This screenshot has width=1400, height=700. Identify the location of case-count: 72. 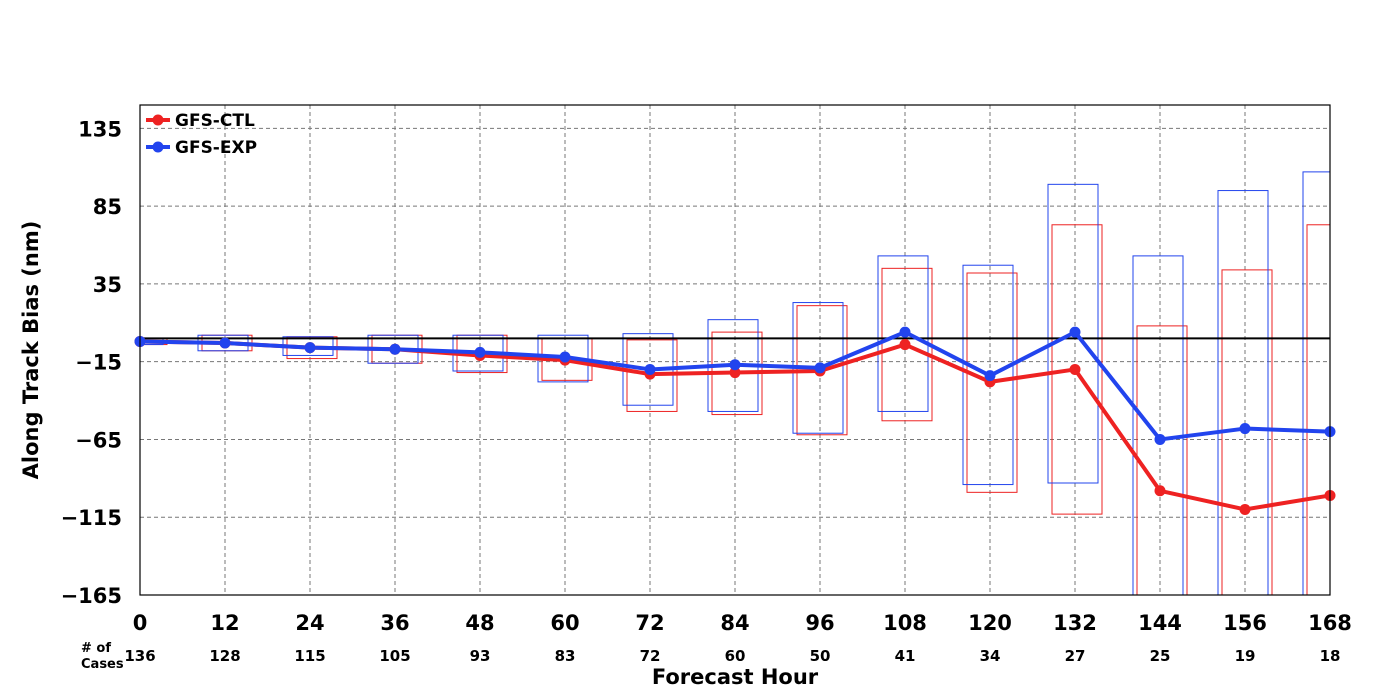
(650, 656).